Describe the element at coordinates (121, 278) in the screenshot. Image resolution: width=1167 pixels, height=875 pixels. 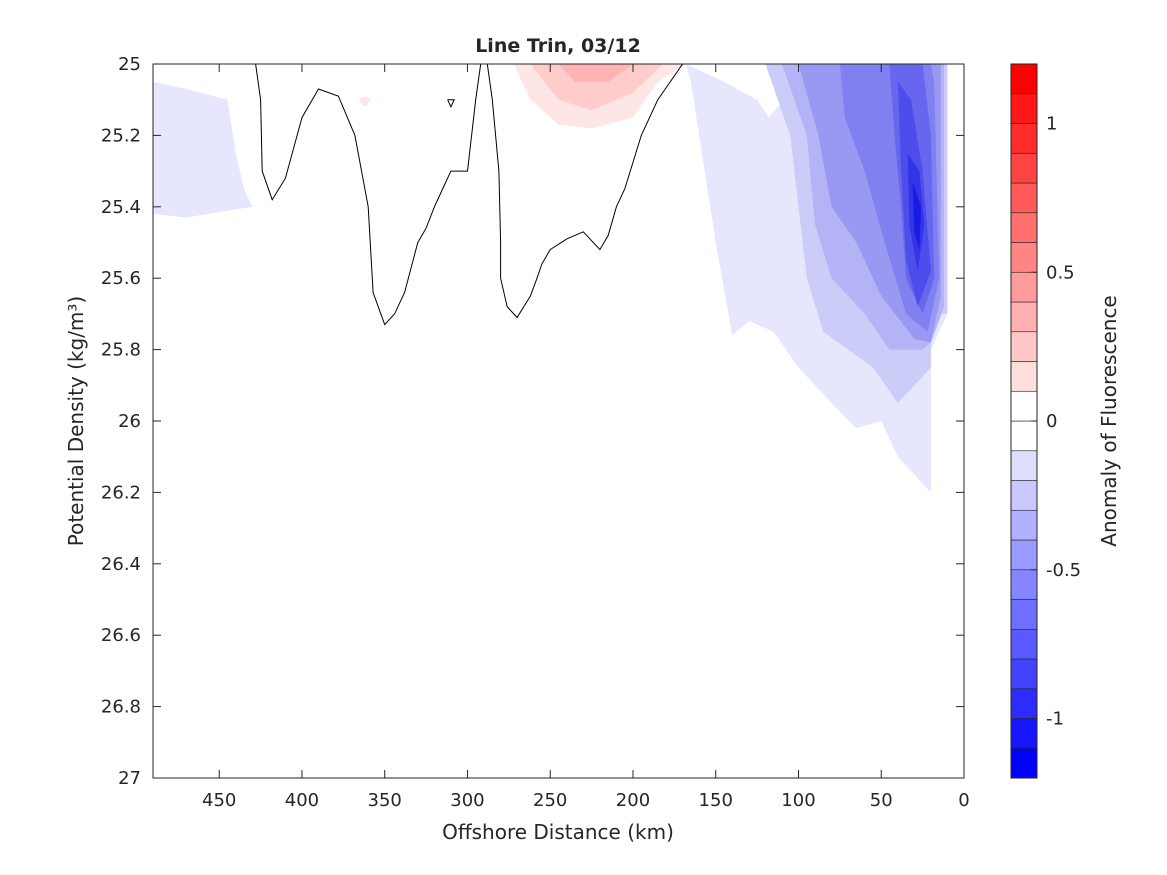
I see `y-tick-label: 25.6` at that location.